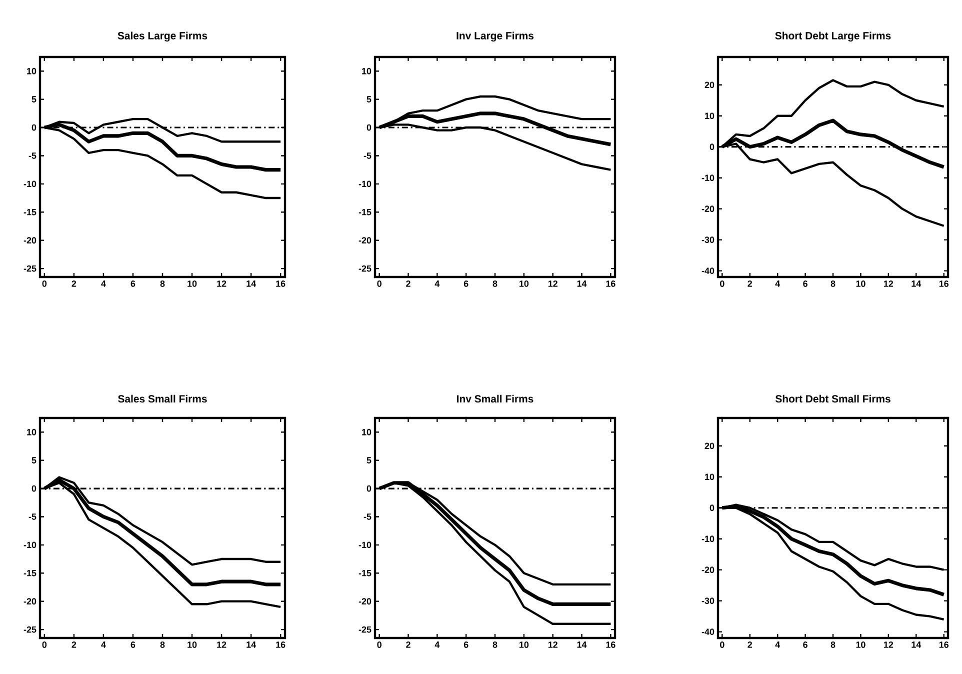 The height and width of the screenshot is (674, 962). Describe the element at coordinates (162, 398) in the screenshot. I see `chart-title: Sales Small Firms` at that location.